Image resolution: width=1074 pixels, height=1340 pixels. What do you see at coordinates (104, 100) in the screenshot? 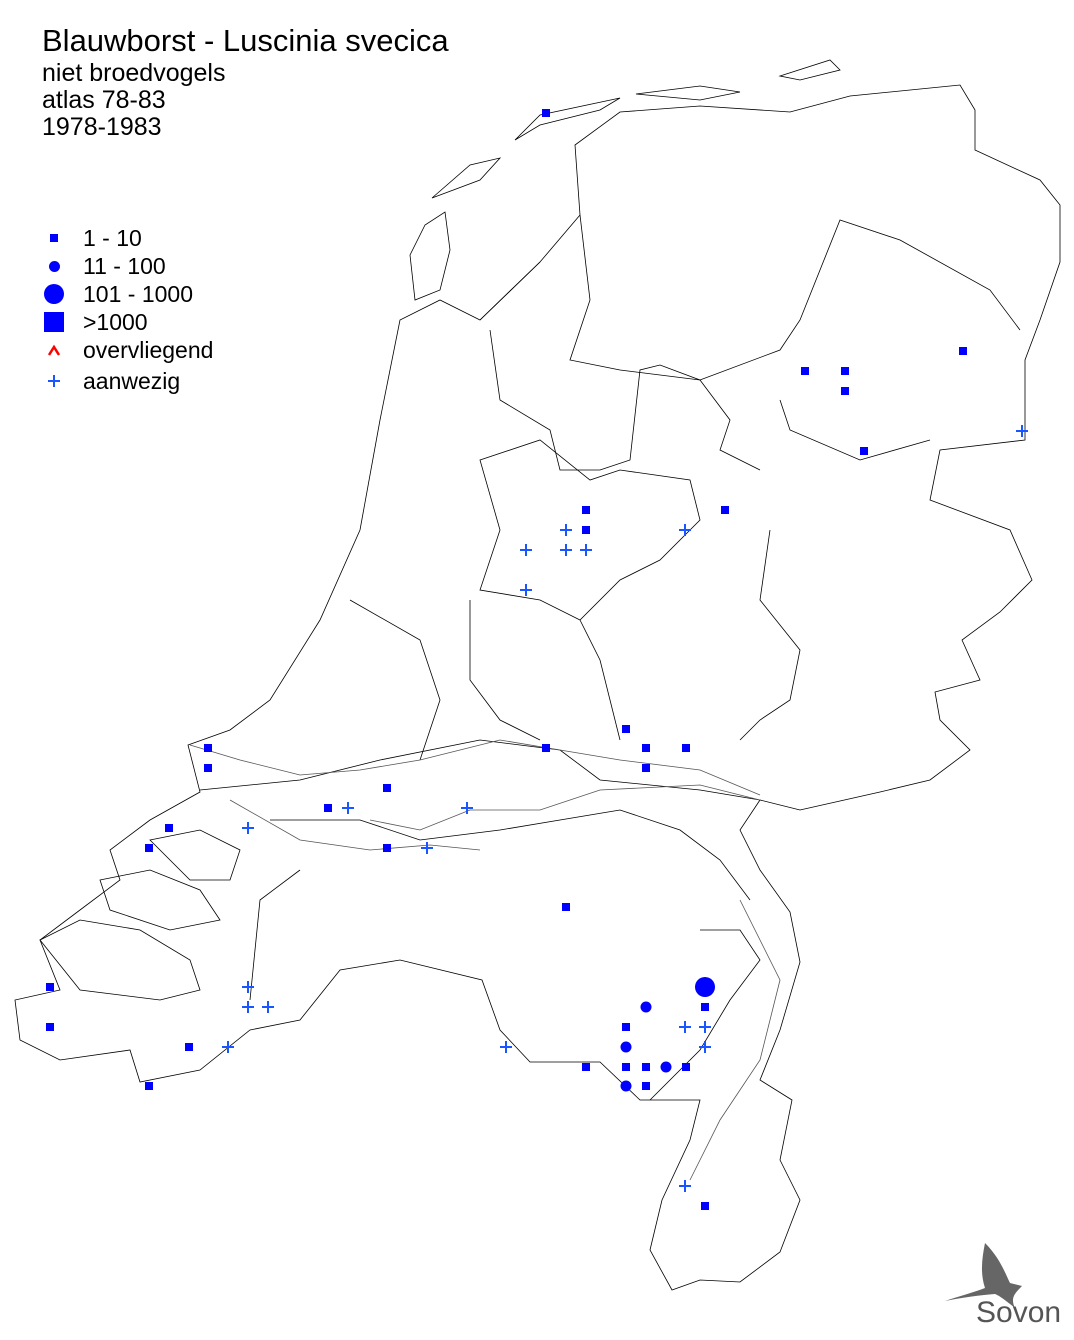
I see `subtitle-line-2: atlas 78-83` at bounding box center [104, 100].